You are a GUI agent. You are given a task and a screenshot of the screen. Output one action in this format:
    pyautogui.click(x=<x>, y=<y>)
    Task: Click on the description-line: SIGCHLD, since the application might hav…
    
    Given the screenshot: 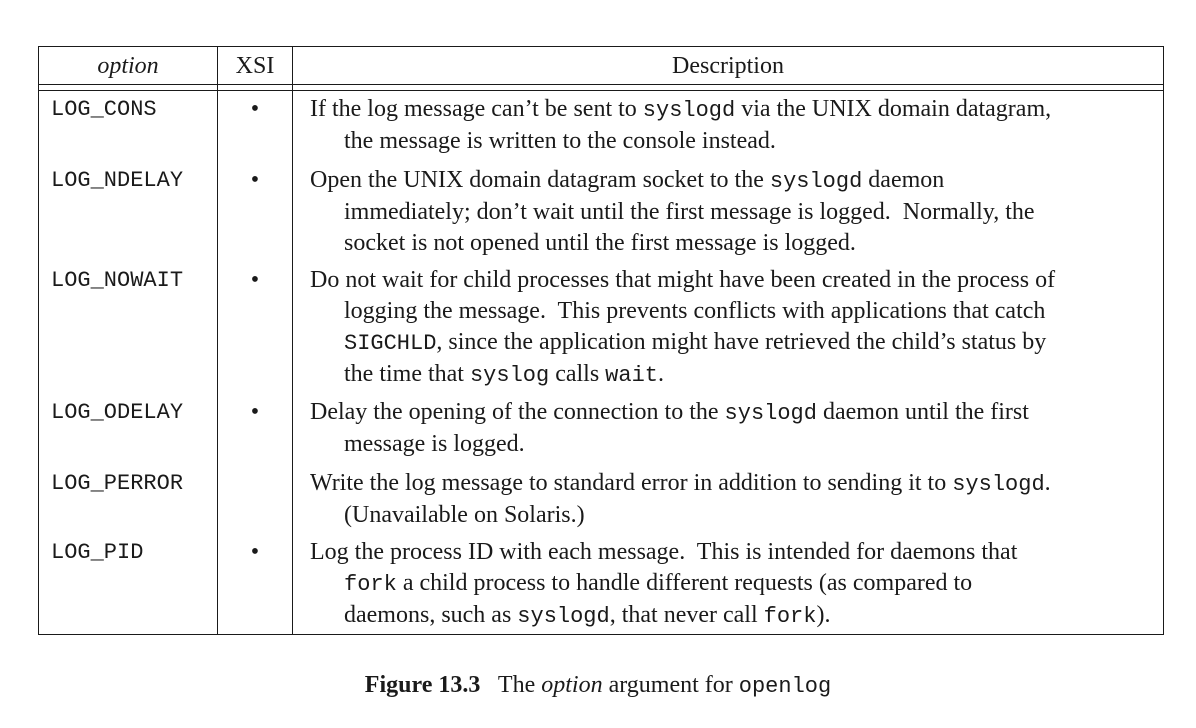 What is the action you would take?
    pyautogui.click(x=731, y=343)
    